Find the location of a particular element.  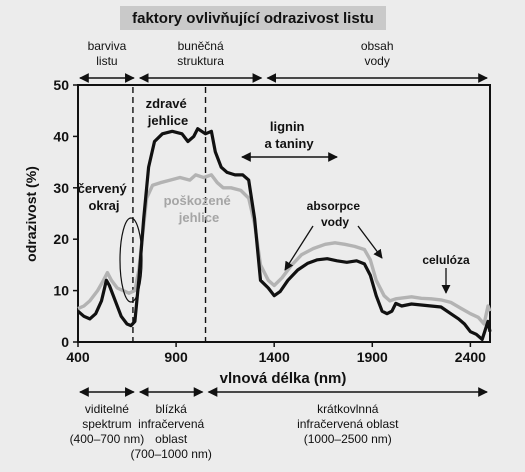

title-box is located at coordinates (253, 18).